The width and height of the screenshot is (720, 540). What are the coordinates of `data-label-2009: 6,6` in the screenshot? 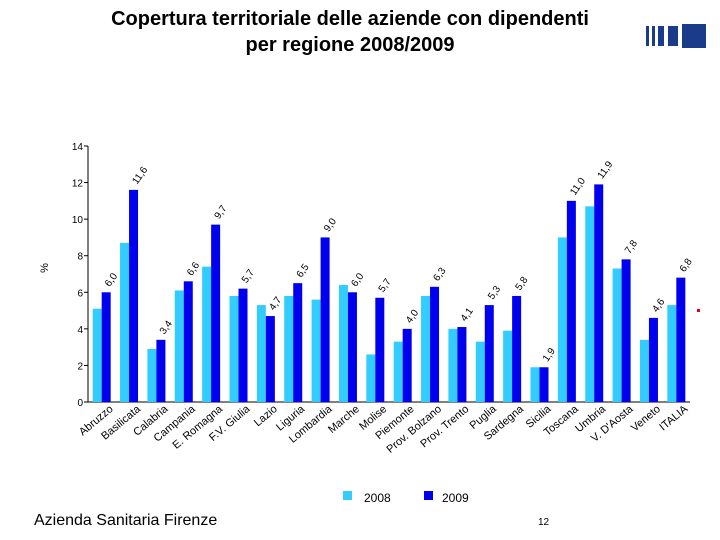 It's located at (193, 269).